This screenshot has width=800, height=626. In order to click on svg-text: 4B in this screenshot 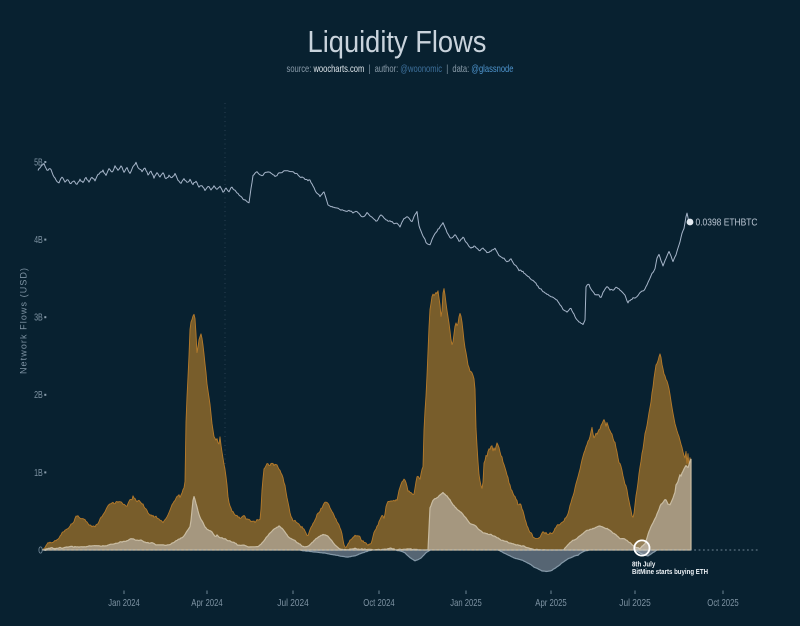, I will do `click(38, 240)`.